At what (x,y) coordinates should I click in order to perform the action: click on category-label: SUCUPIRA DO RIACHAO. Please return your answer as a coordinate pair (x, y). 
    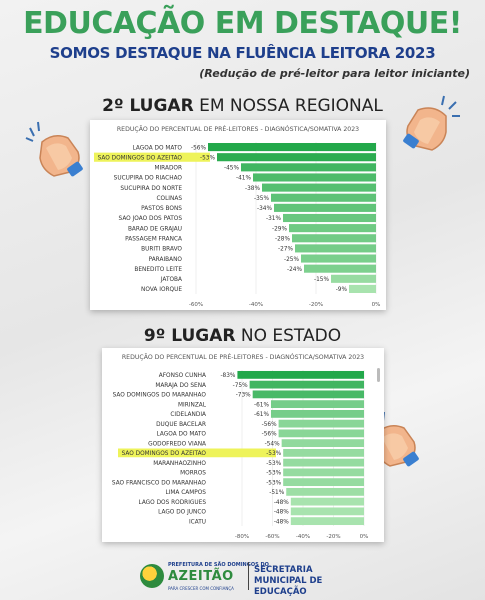
    Looking at the image, I should click on (148, 179).